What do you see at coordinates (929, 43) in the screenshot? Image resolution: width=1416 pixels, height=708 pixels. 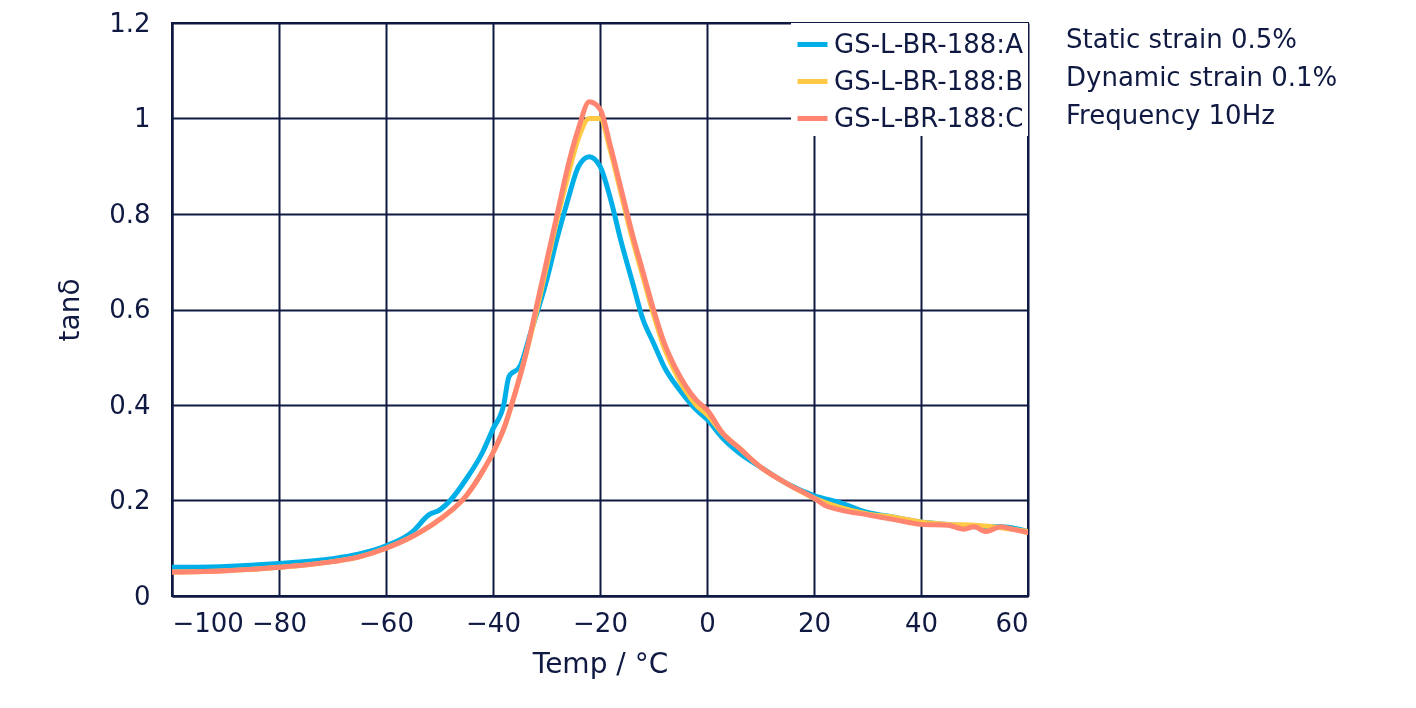 I see `legend-label: GS-L-BR-188:A` at bounding box center [929, 43].